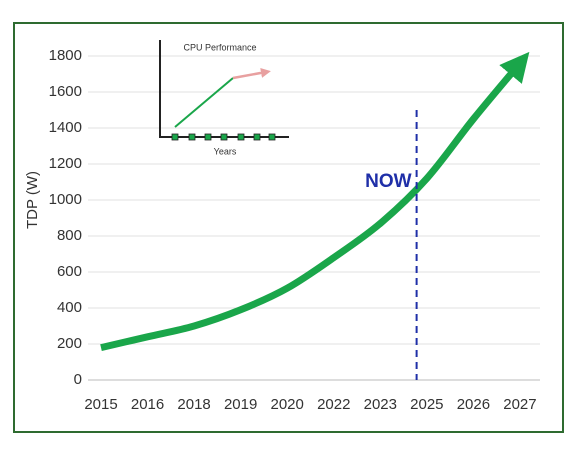  I want to click on inset: CPU Performance Years, so click(224, 98).